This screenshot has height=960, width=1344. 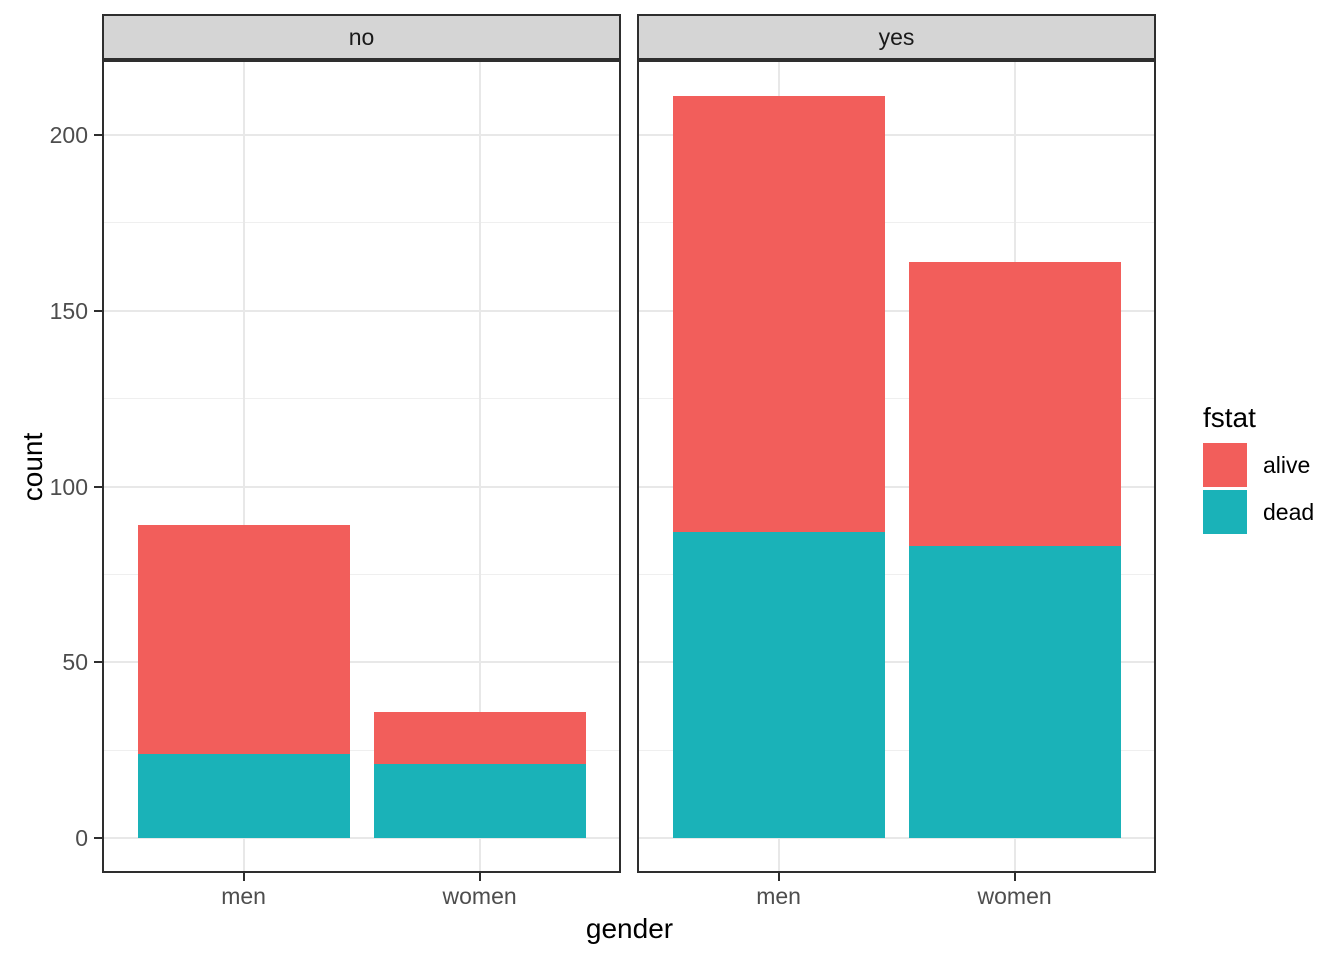 What do you see at coordinates (1225, 512) in the screenshot?
I see `legend-key-dead` at bounding box center [1225, 512].